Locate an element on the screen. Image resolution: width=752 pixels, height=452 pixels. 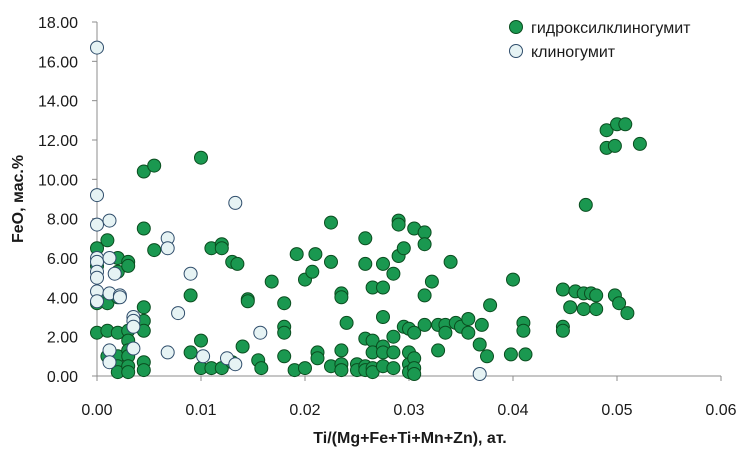
y-tick-label: 18.00 is located at coordinates (58, 23).